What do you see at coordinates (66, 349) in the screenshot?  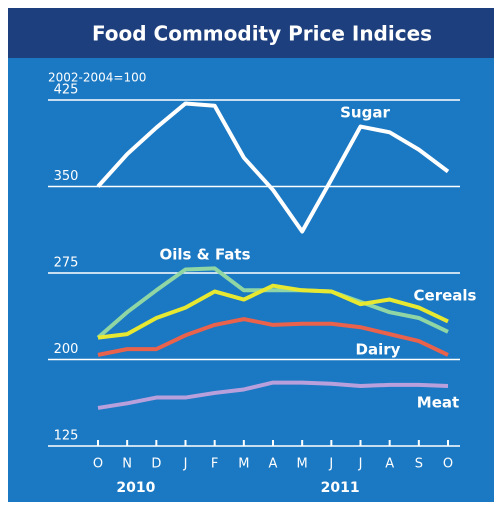 I see `y-tick-label: 200` at bounding box center [66, 349].